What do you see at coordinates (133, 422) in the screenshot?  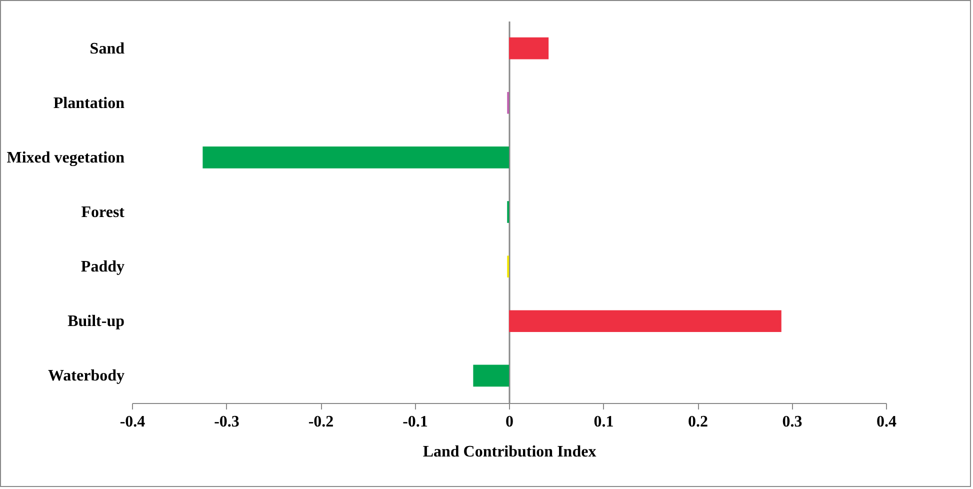 I see `x-tick-label: -0.4` at bounding box center [133, 422].